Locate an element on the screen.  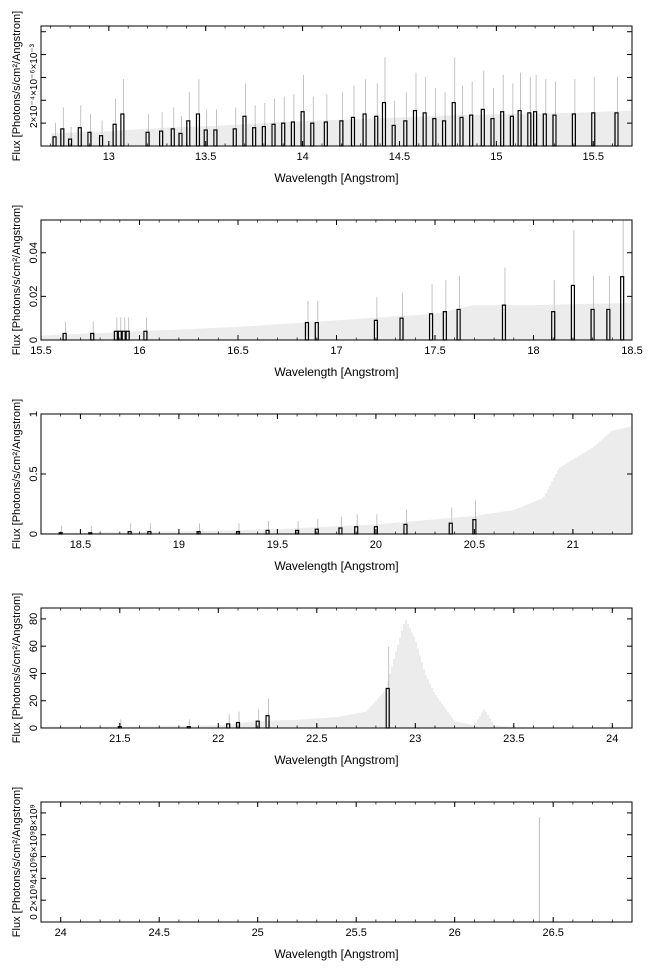
x-tick-label: 16.5 is located at coordinates (237, 351).